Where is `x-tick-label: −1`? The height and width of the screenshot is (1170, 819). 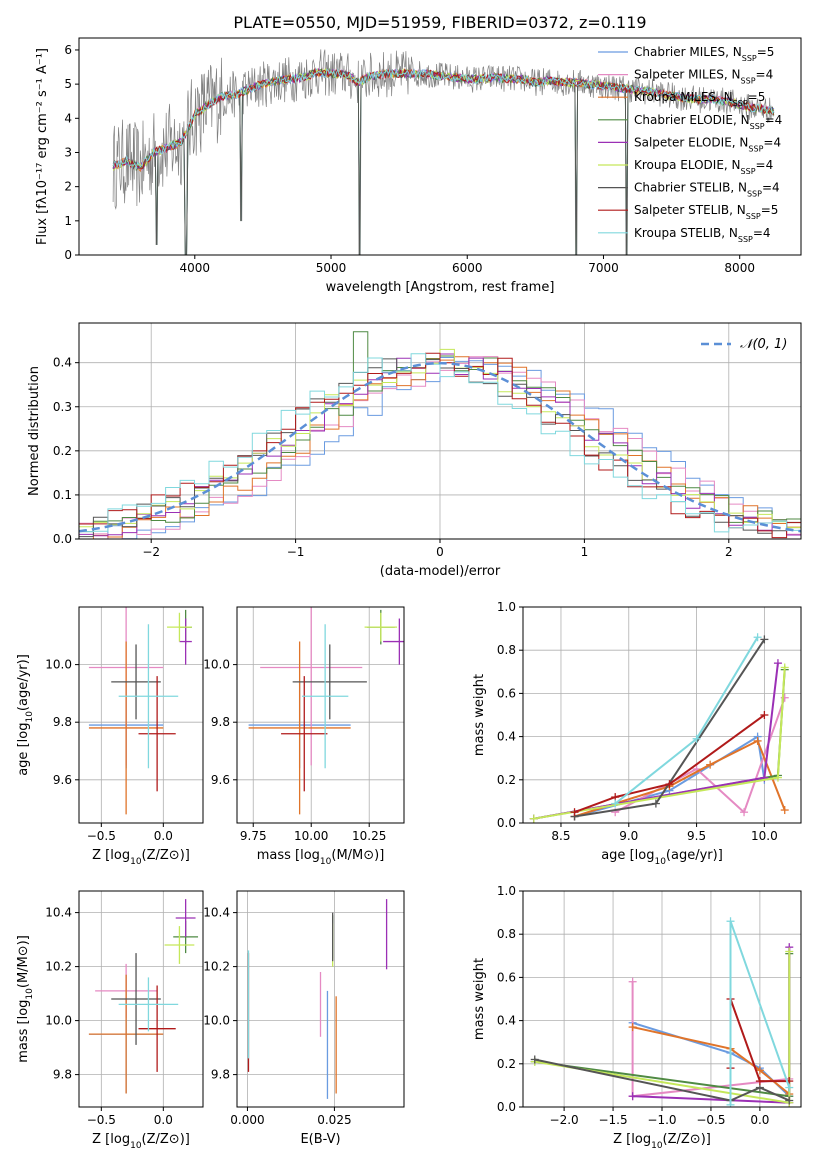 x-tick-label: −1 is located at coordinates (296, 552).